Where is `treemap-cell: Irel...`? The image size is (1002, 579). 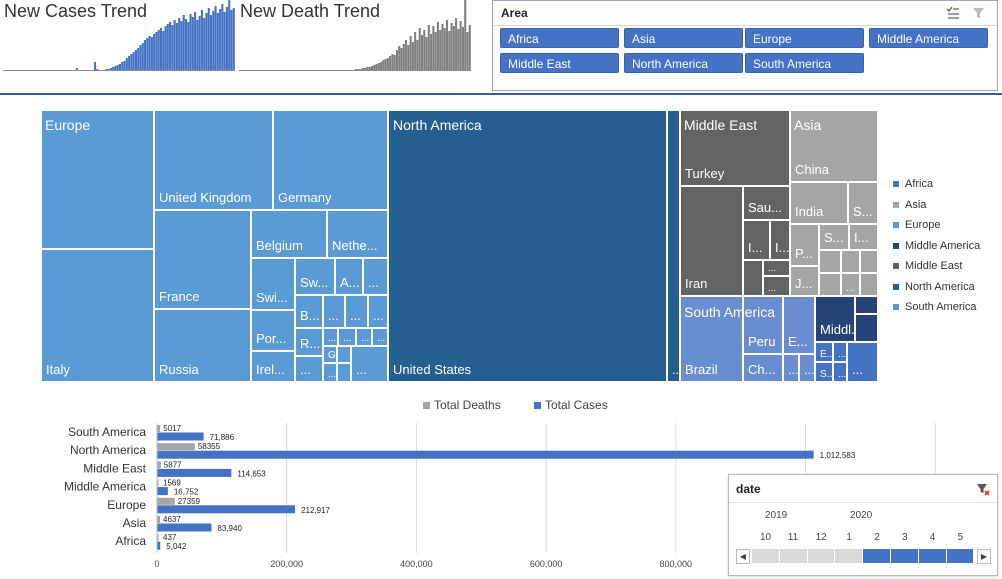
treemap-cell: Irel... is located at coordinates (273, 366).